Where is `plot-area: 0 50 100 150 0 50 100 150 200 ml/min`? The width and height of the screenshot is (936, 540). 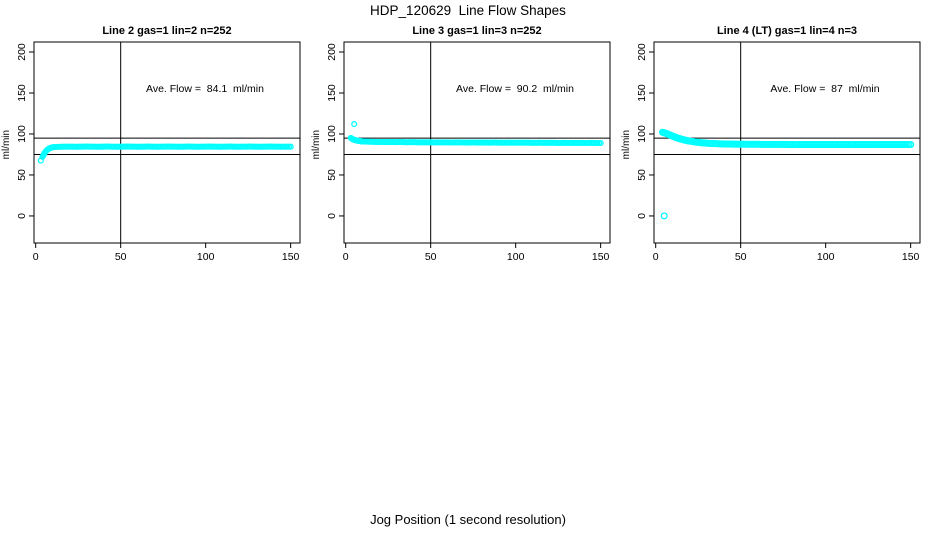
plot-area: 0 50 100 150 0 50 100 150 200 ml/min is located at coordinates (151, 152).